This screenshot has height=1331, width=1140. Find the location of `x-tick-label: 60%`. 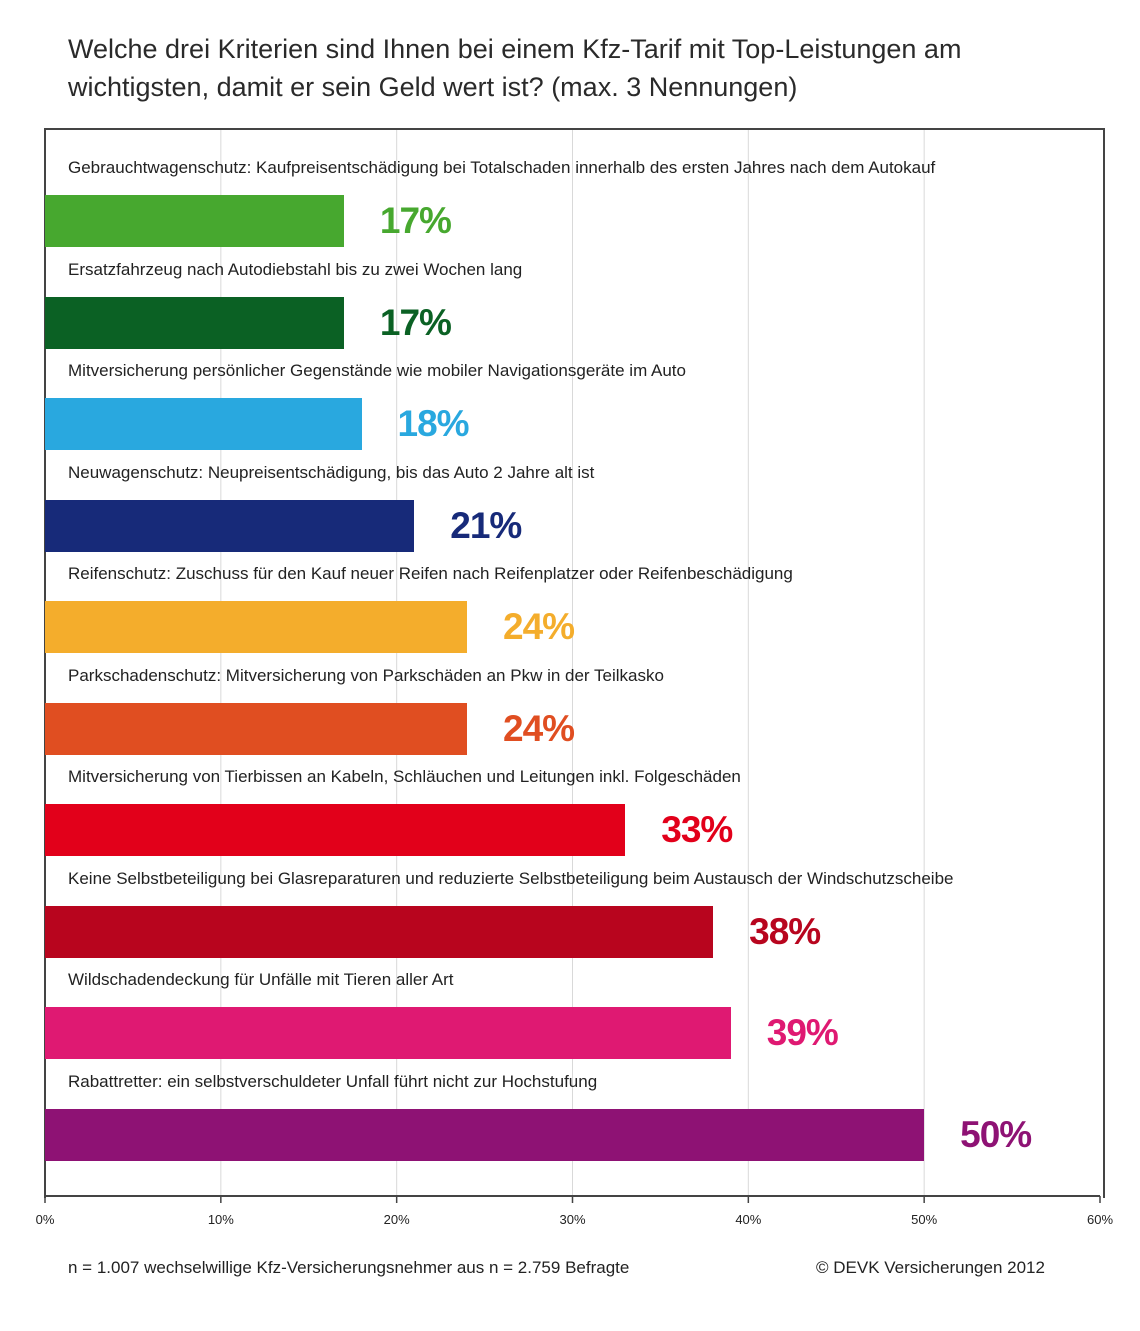

x-tick-label: 60% is located at coordinates (1100, 1219).